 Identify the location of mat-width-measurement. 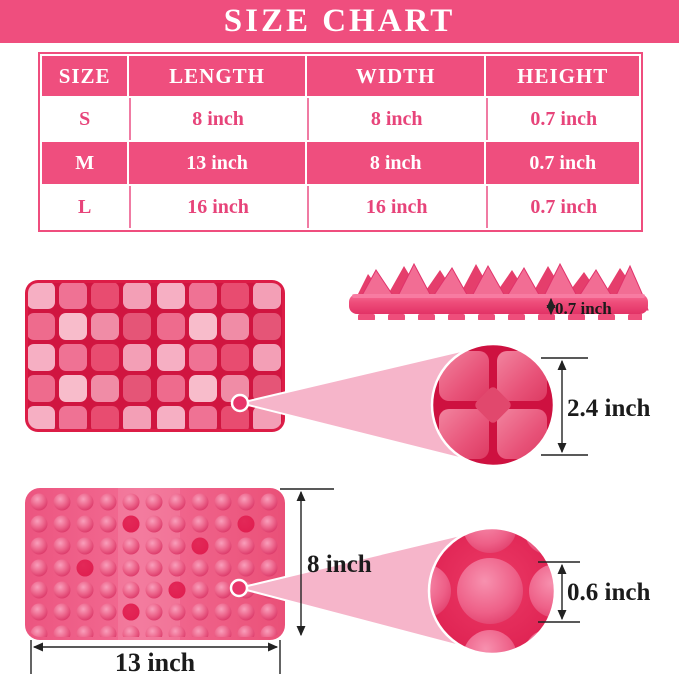
(307, 562).